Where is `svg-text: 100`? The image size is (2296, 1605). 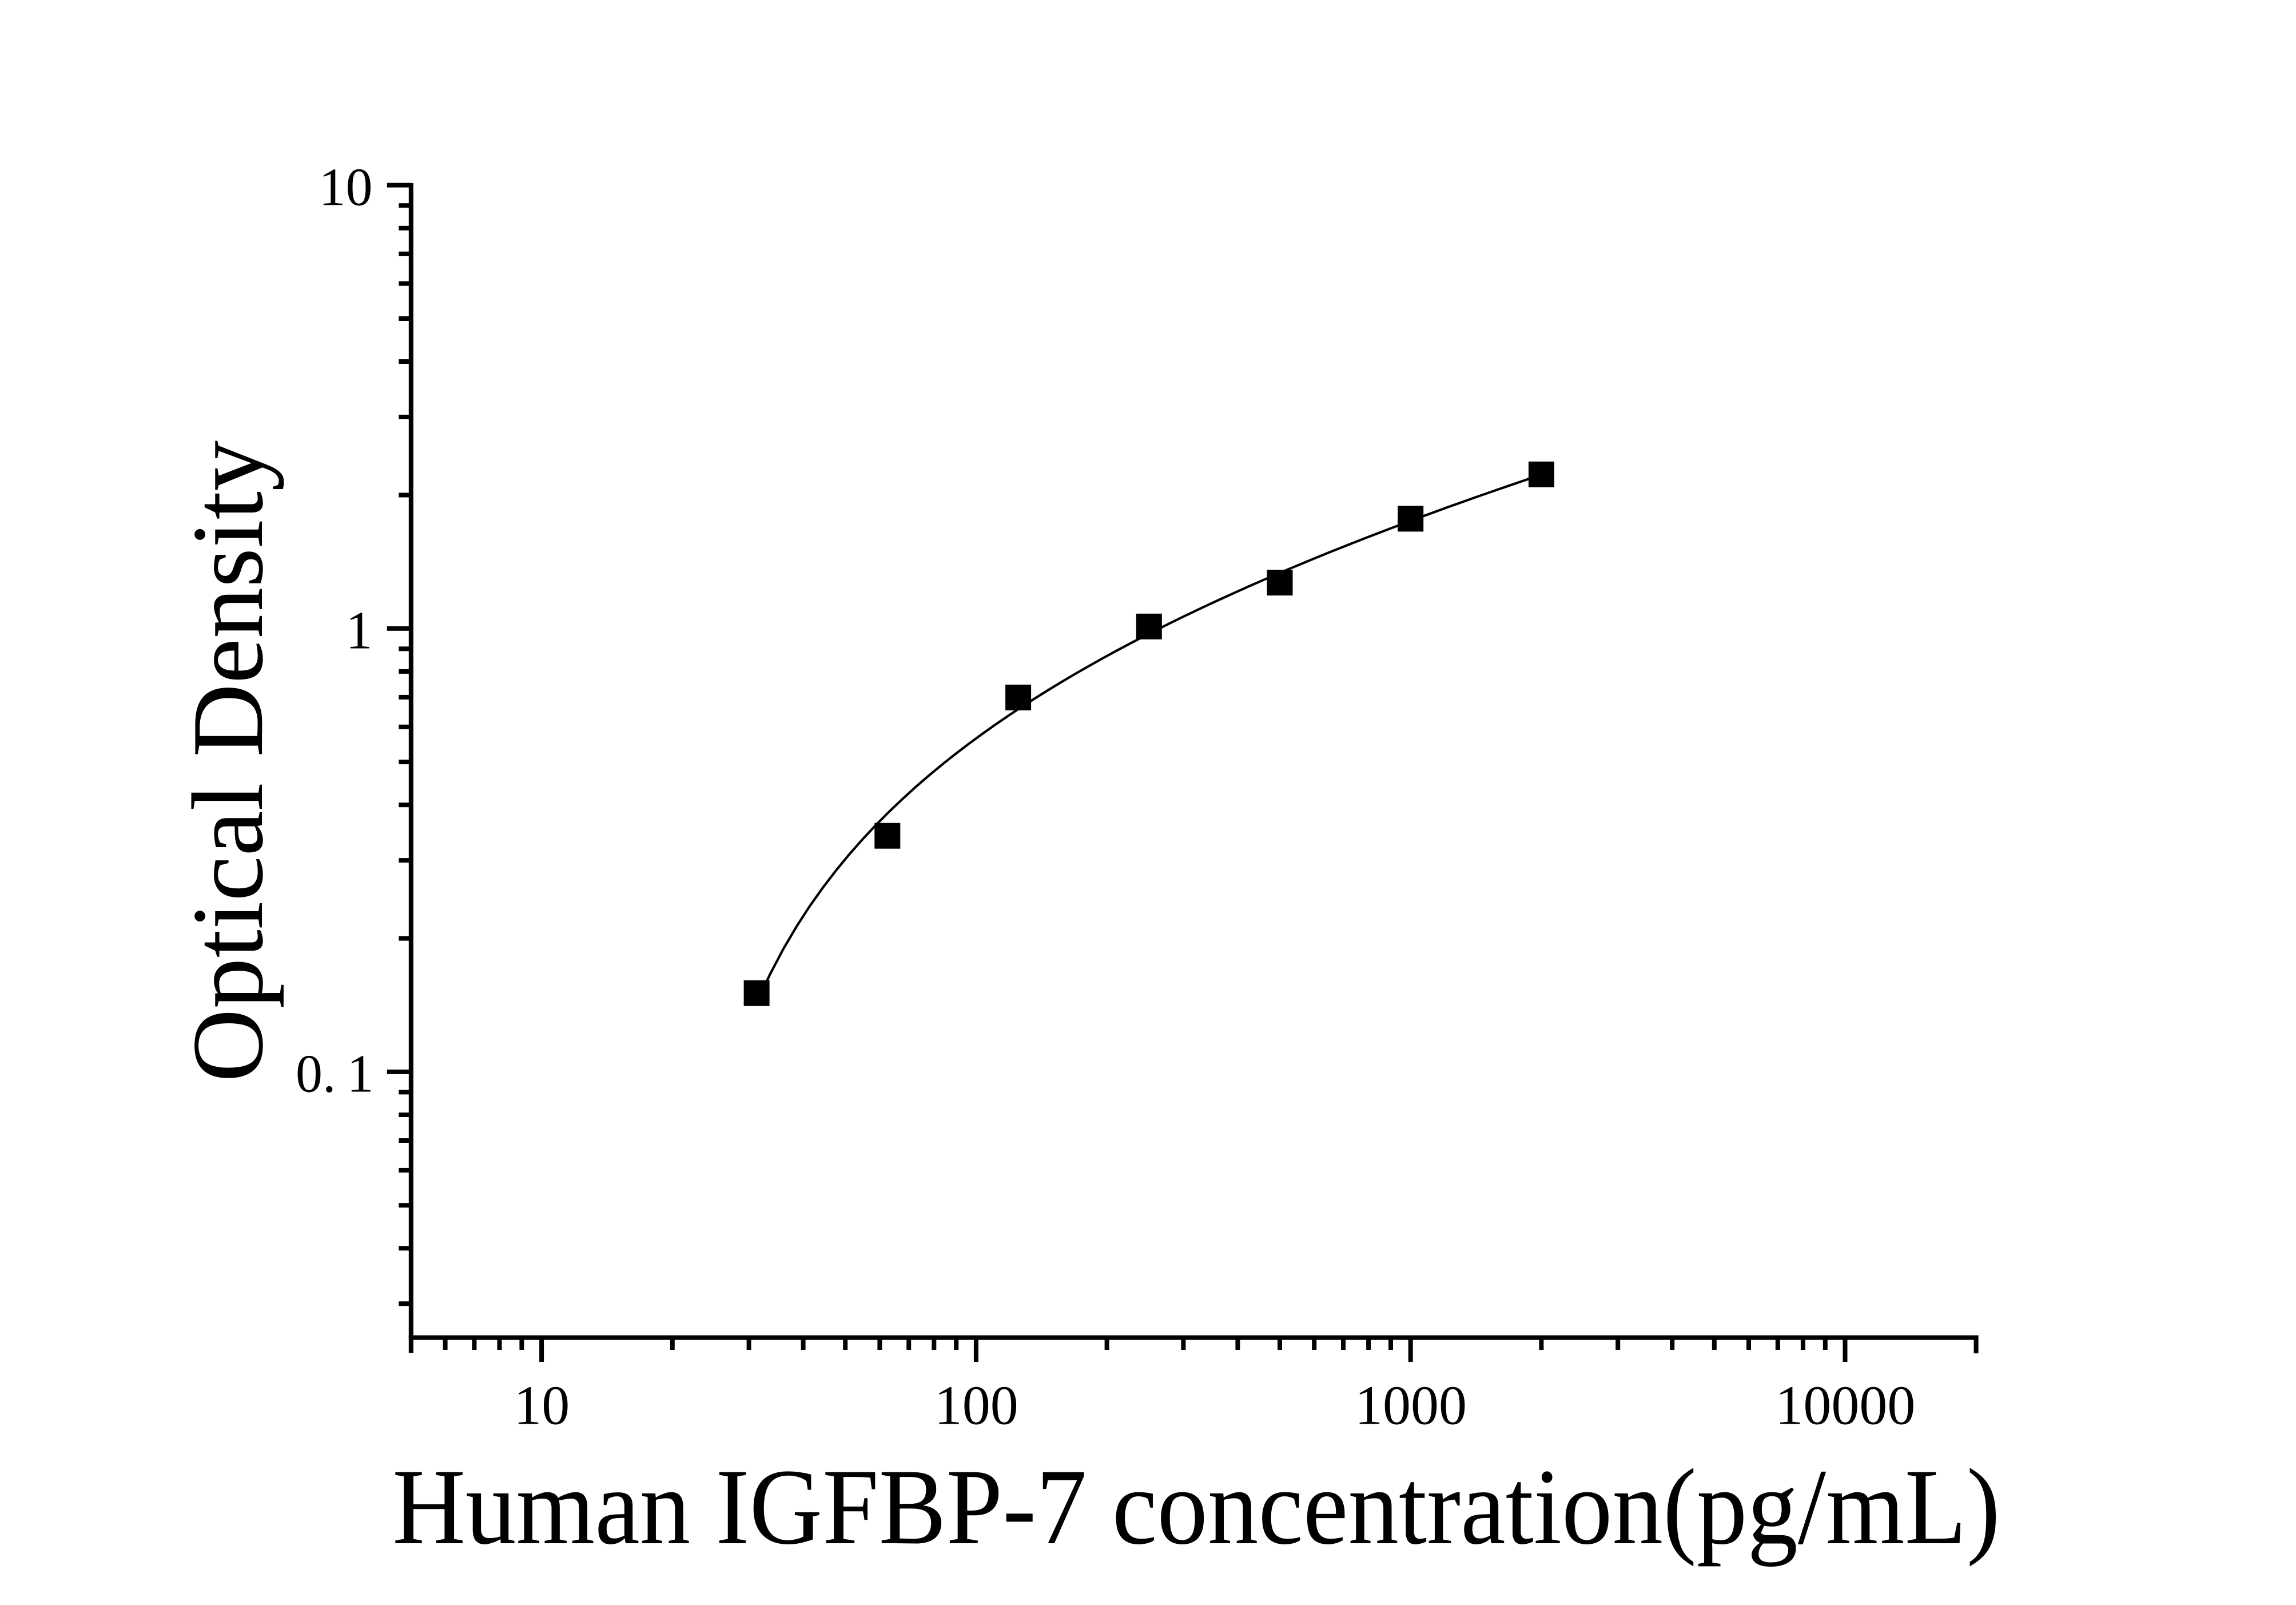
svg-text: 100 is located at coordinates (976, 1406).